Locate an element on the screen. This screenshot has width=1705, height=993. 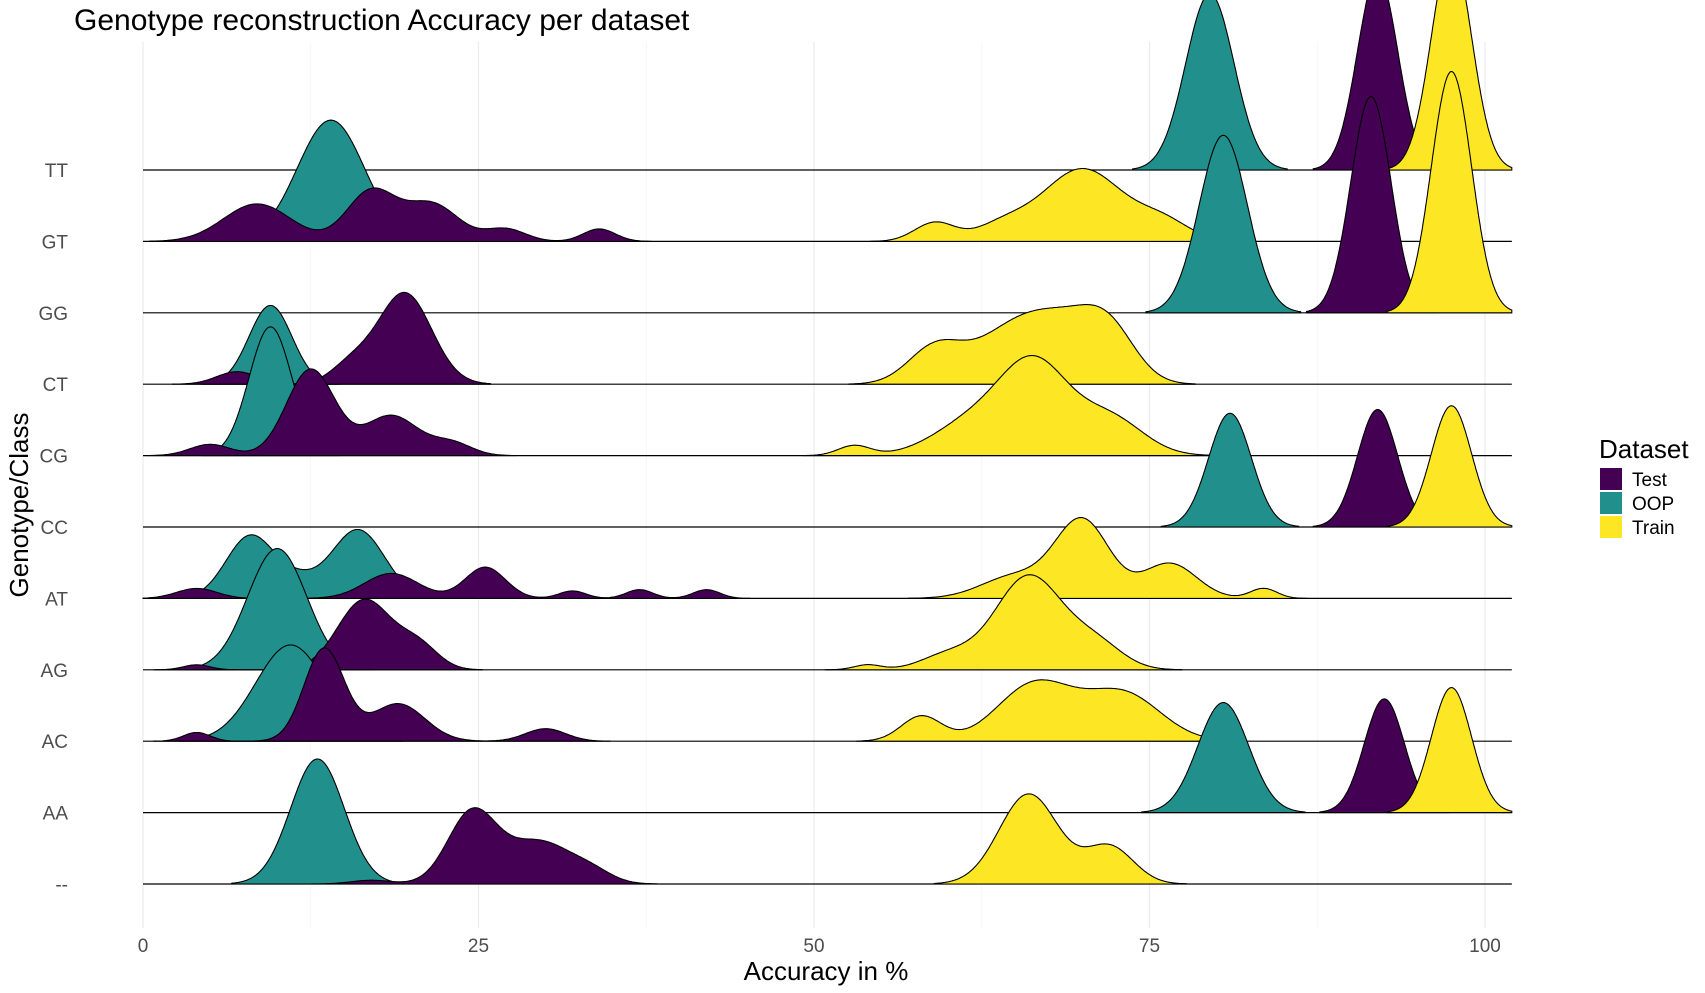
y-tick-label: TT is located at coordinates (57, 171).